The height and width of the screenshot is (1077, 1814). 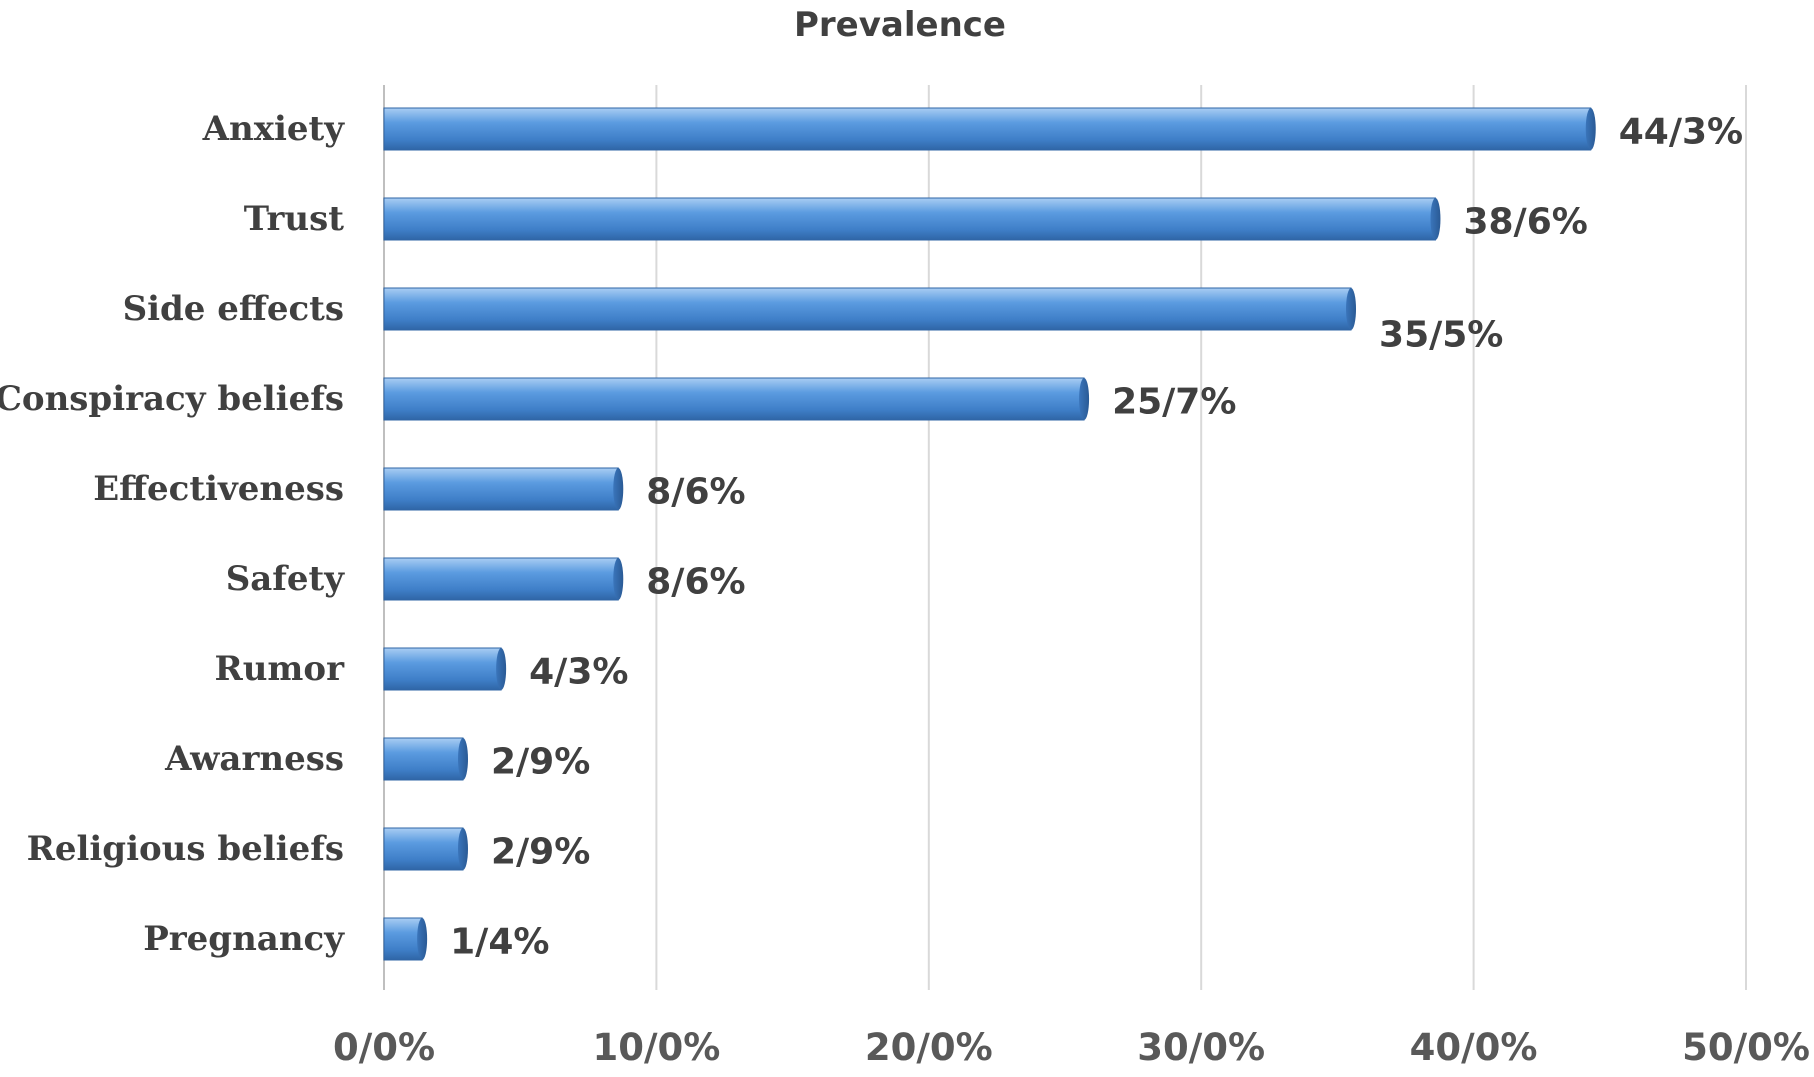 I want to click on data-label: 35/5%, so click(x=1441, y=335).